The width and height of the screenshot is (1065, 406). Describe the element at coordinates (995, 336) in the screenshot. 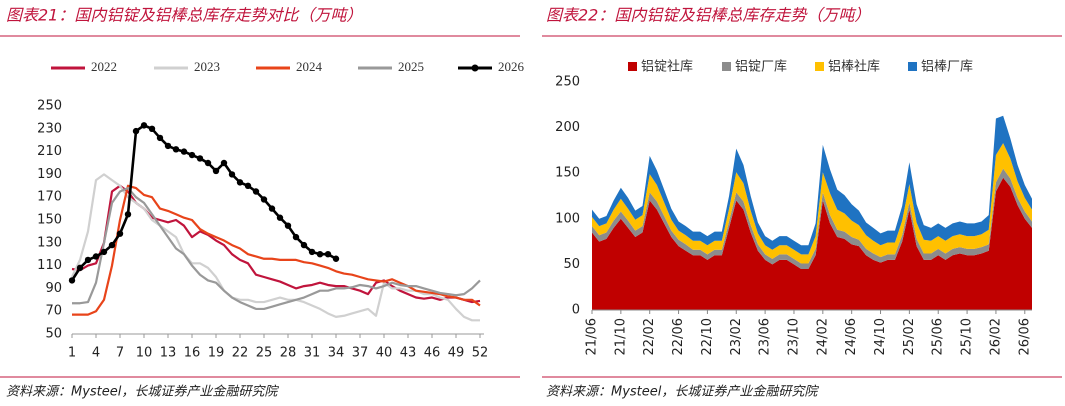

I see `x-tick-label: 26/02` at that location.